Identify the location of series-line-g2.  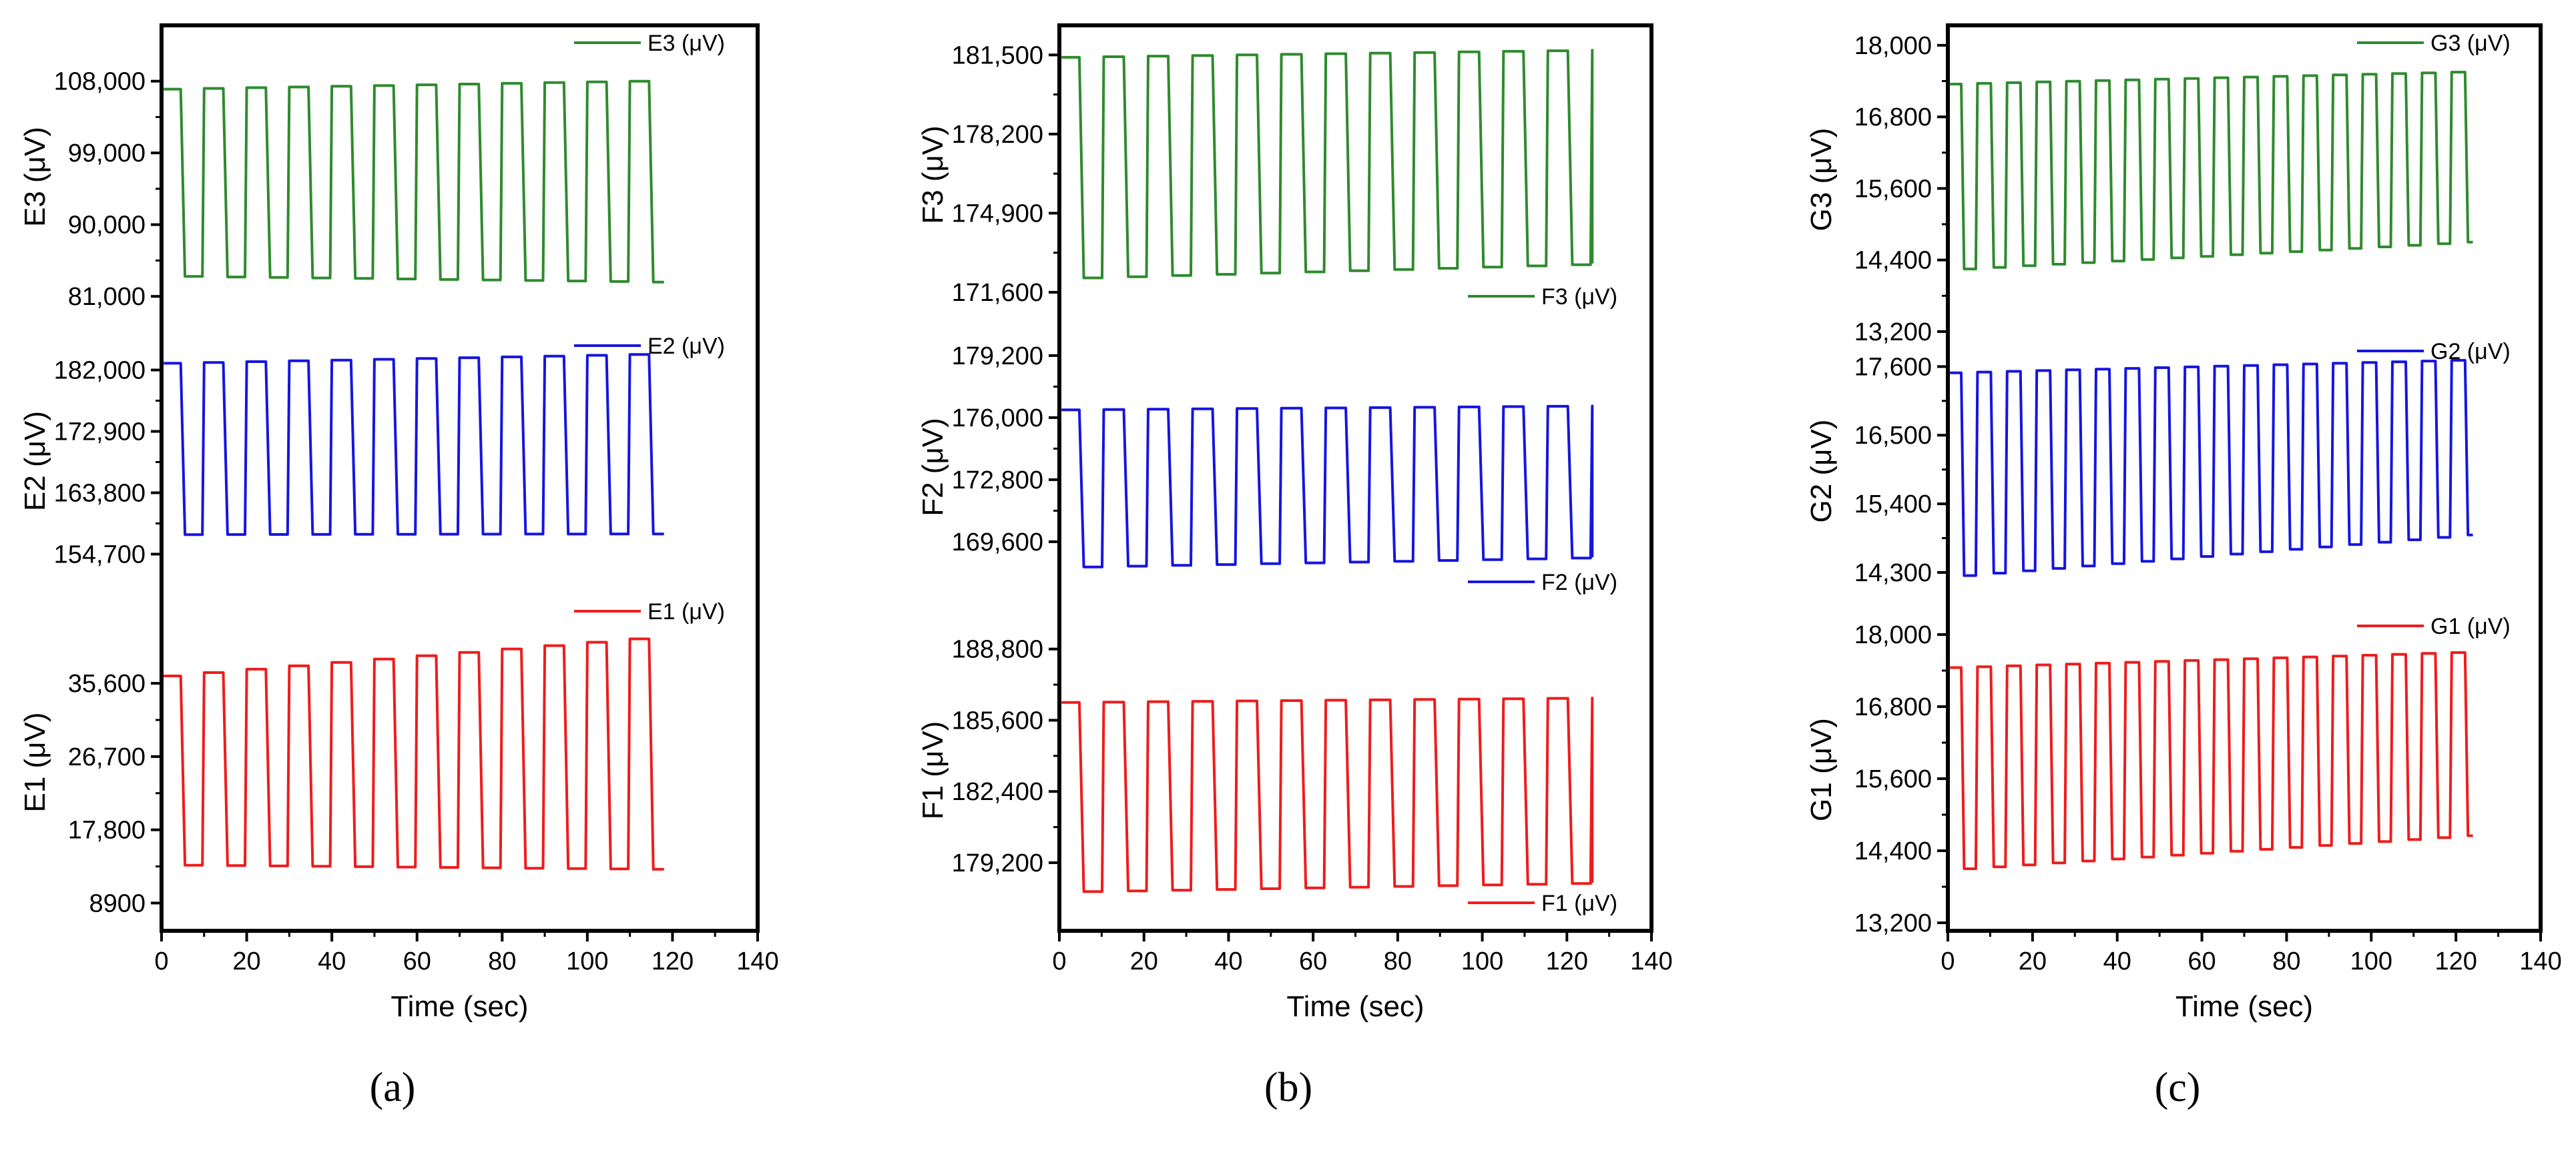
(2211, 468).